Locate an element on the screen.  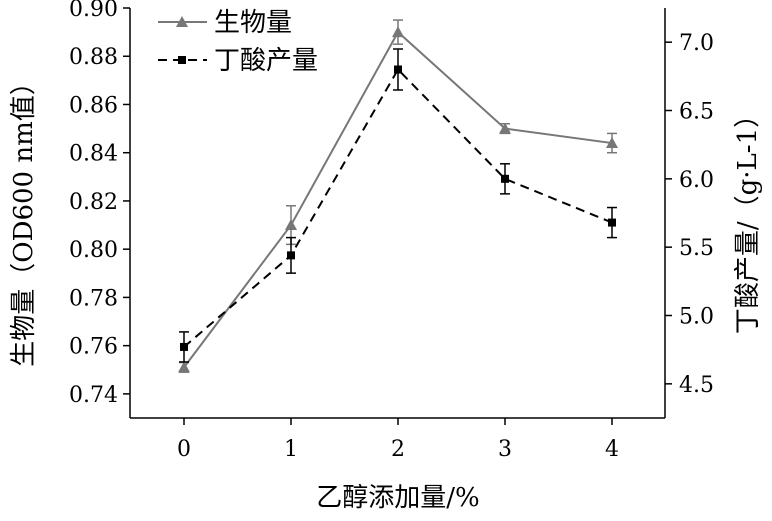
left-tick-label: 0.88 is located at coordinates (93, 57).